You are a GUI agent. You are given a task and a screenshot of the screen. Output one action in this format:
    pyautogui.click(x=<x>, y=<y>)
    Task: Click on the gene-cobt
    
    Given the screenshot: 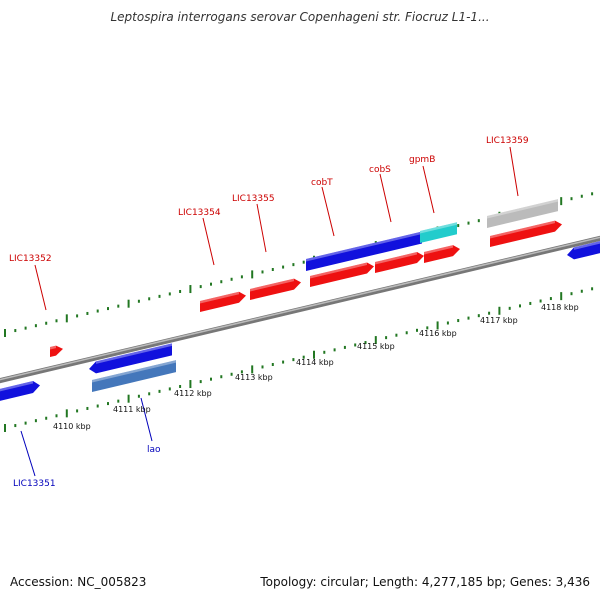 What is the action you would take?
    pyautogui.click(x=342, y=274)
    